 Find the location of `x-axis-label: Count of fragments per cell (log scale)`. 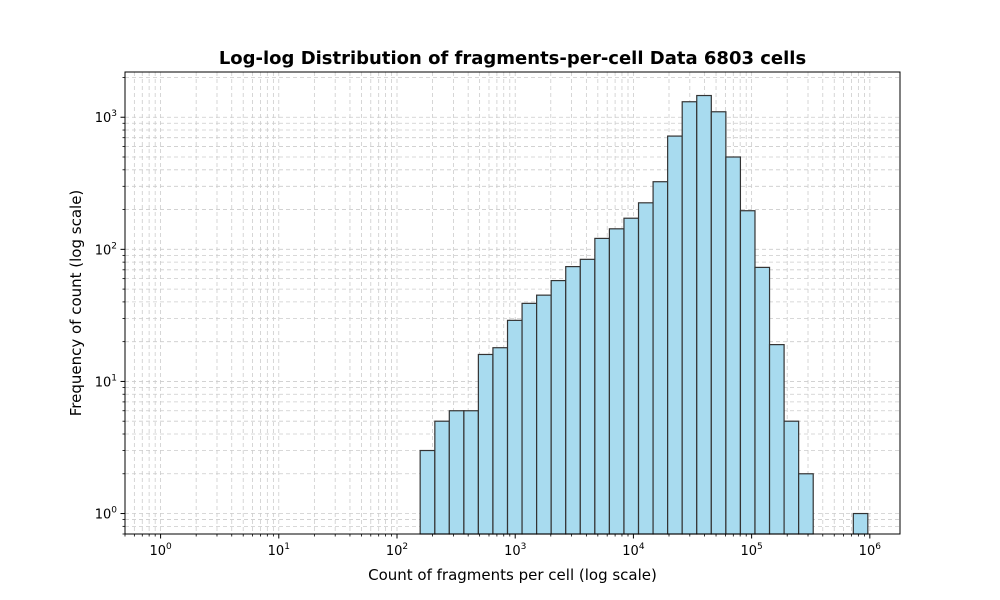

x-axis-label: Count of fragments per cell (log scale) is located at coordinates (512, 575).